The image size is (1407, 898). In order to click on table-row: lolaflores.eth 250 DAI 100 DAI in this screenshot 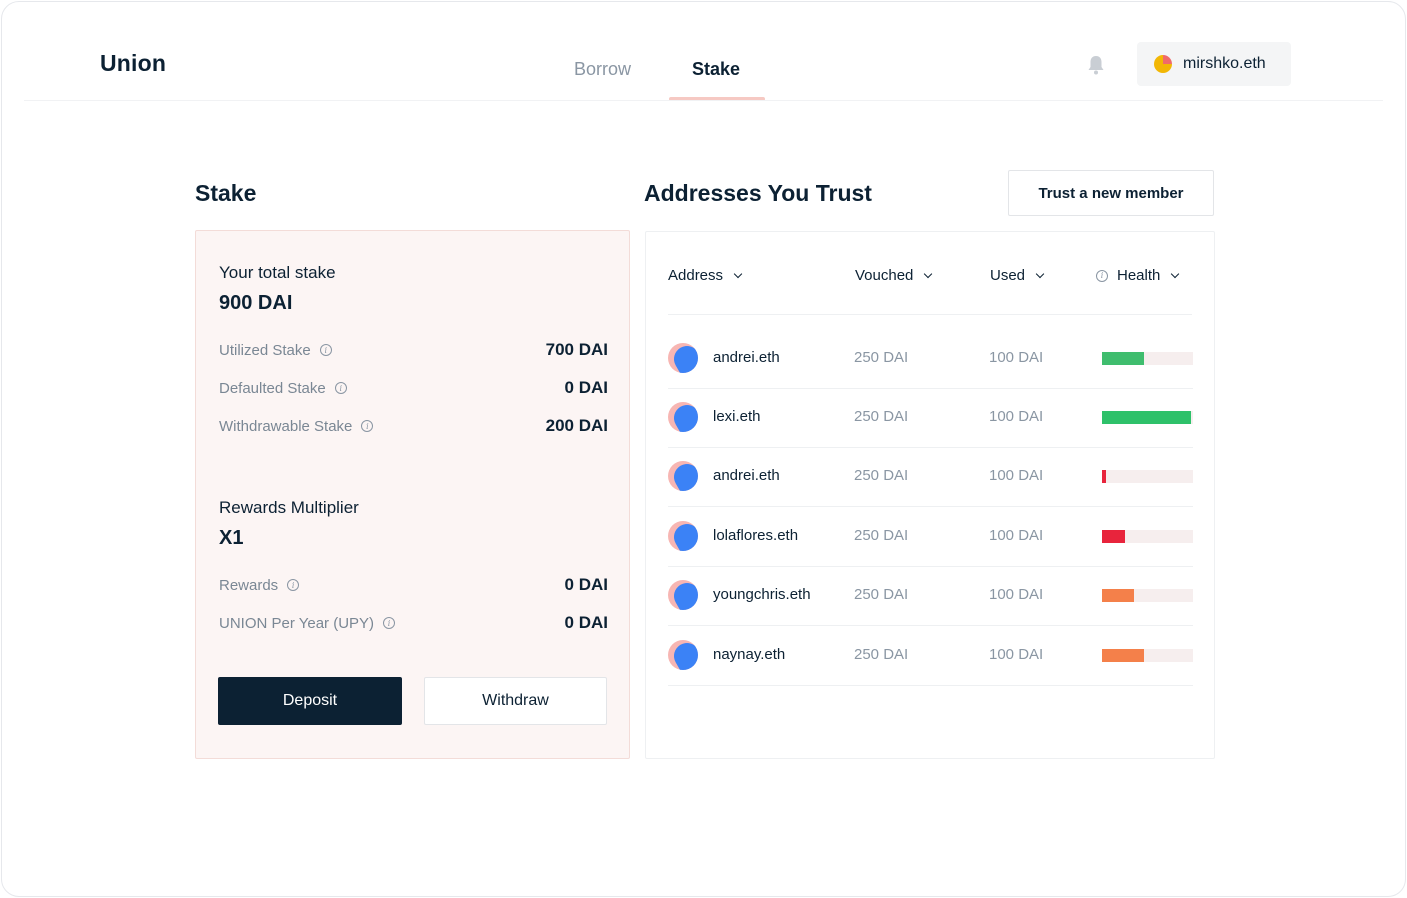, I will do `click(930, 537)`.